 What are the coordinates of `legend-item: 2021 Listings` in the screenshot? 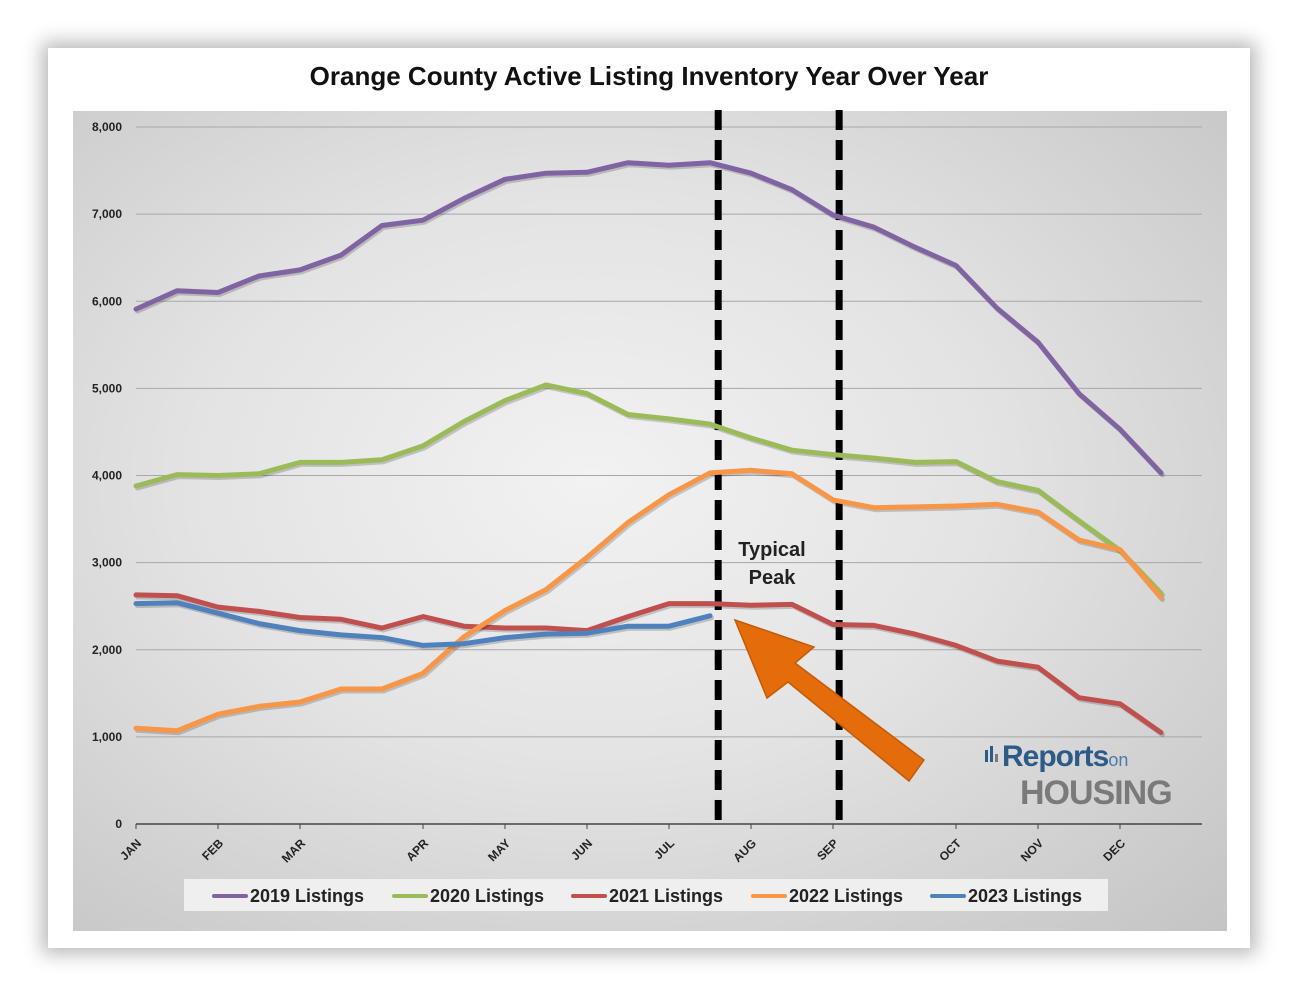 It's located at (647, 896).